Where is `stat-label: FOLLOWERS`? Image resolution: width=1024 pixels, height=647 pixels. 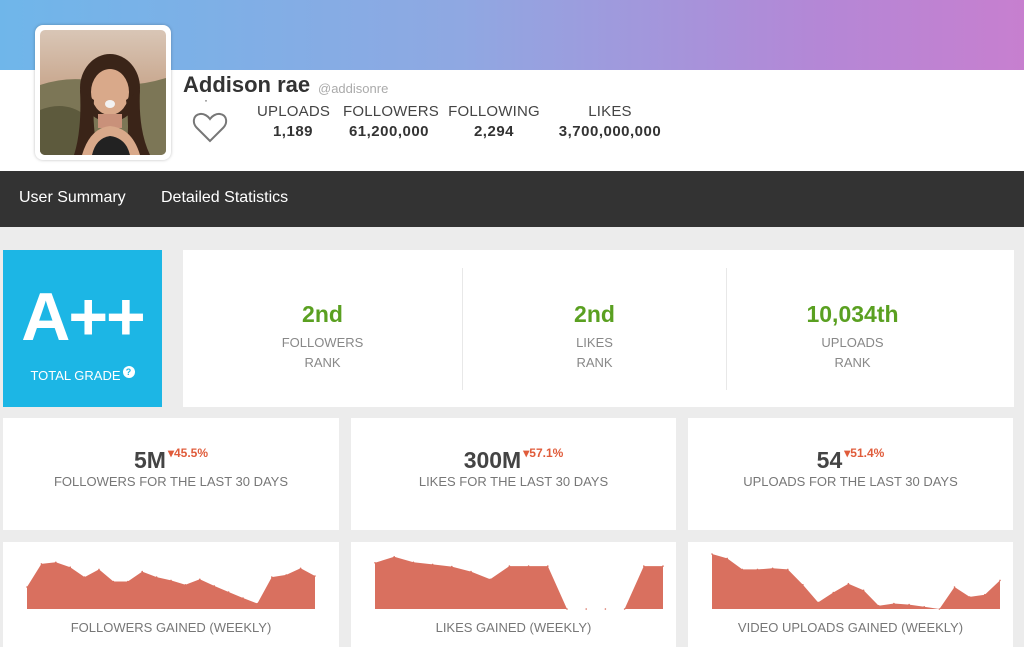 stat-label: FOLLOWERS is located at coordinates (391, 111).